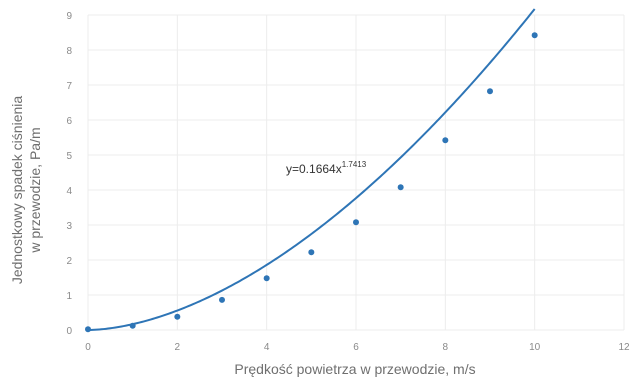 This screenshot has width=633, height=380. I want to click on trendline-equation-base: y=0.1664x, so click(314, 169).